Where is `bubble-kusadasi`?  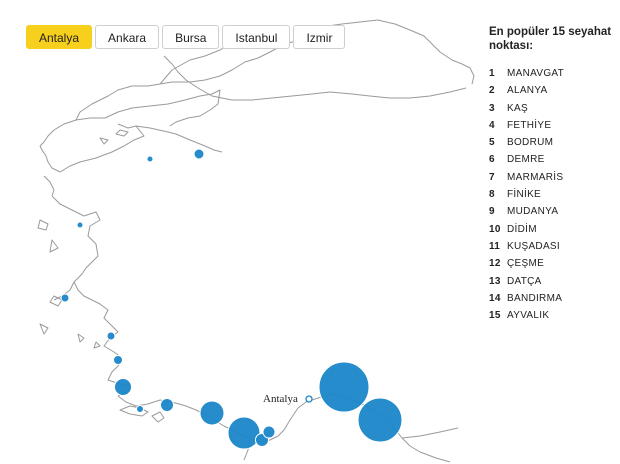 bubble-kusadasi is located at coordinates (111, 336).